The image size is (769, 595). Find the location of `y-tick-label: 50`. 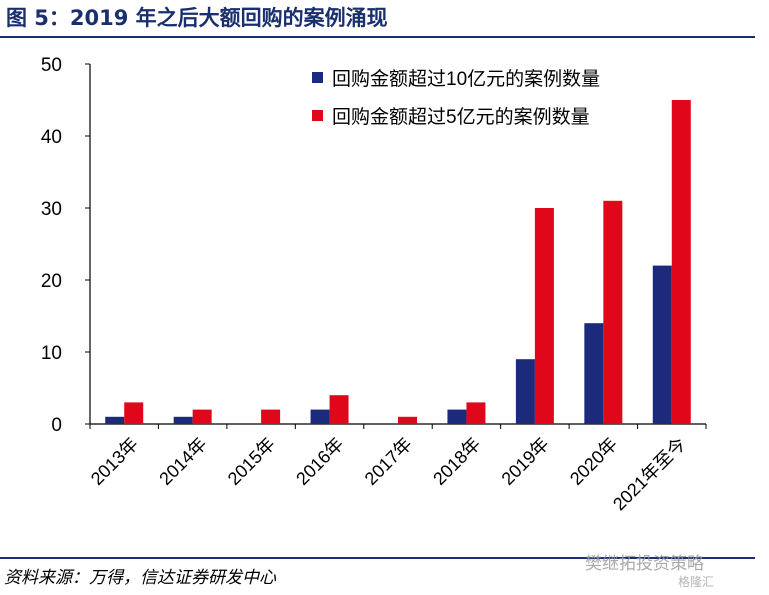

y-tick-label: 50 is located at coordinates (51, 65).